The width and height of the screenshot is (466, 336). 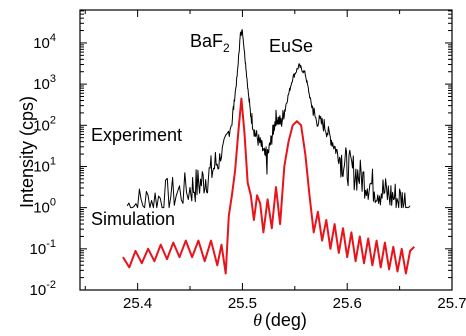 I want to click on y-tick-label: 10⁻², so click(x=43, y=289).